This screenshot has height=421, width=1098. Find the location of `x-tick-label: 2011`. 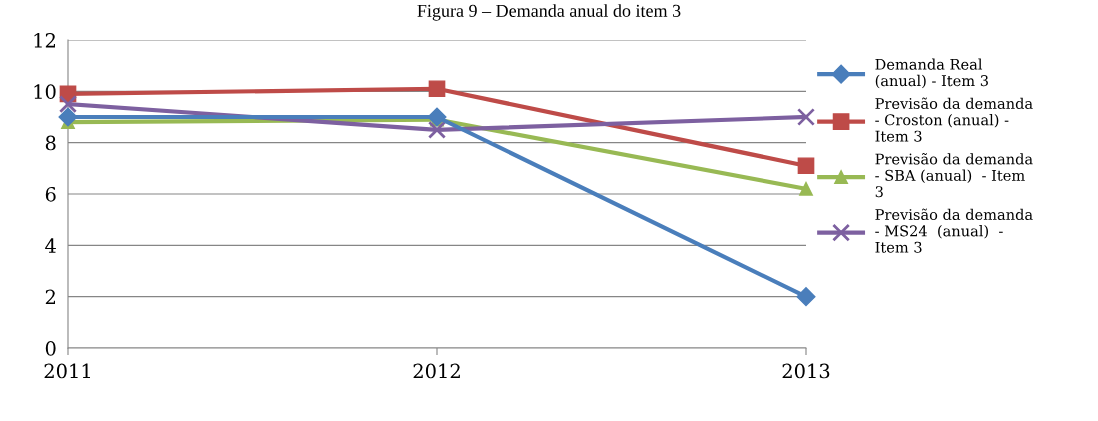

x-tick-label: 2011 is located at coordinates (67, 371).